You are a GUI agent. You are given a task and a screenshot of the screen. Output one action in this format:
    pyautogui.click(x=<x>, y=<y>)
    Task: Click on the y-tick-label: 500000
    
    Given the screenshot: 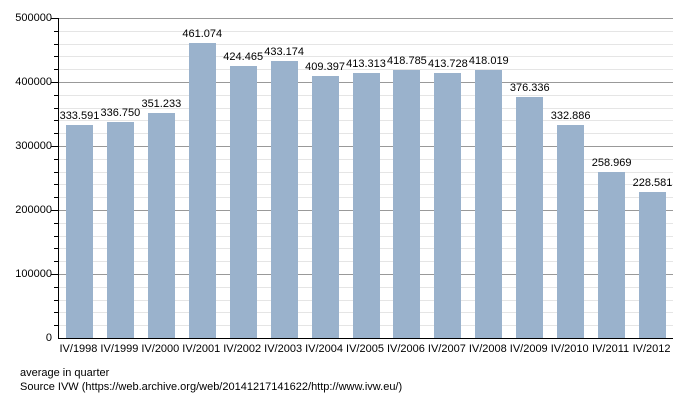 What is the action you would take?
    pyautogui.click(x=33, y=18)
    